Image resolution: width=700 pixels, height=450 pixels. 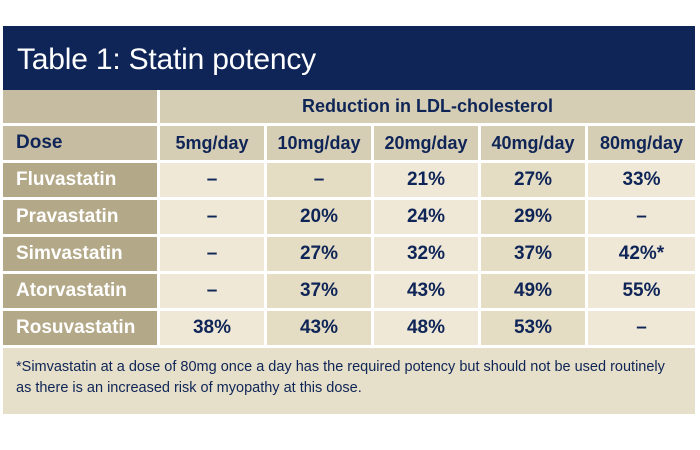 I want to click on dose-header: 20mg/day, so click(x=427, y=144).